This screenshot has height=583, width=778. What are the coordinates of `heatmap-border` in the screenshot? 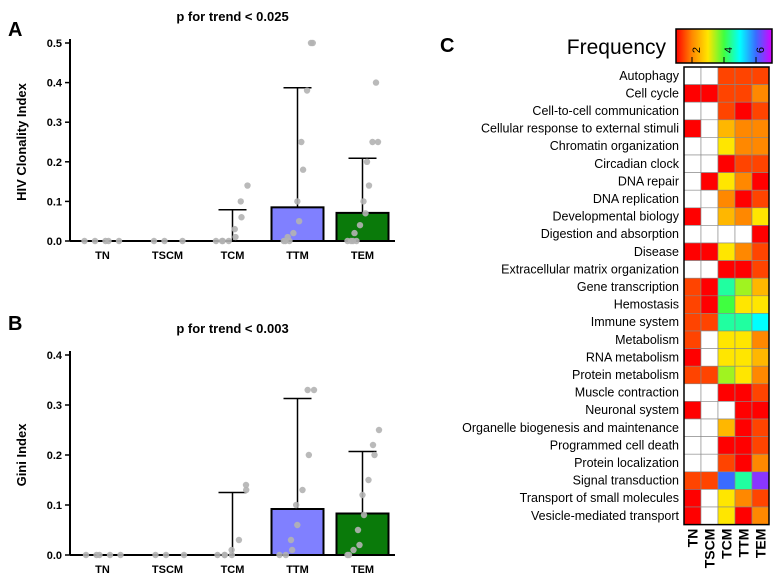 It's located at (726, 296).